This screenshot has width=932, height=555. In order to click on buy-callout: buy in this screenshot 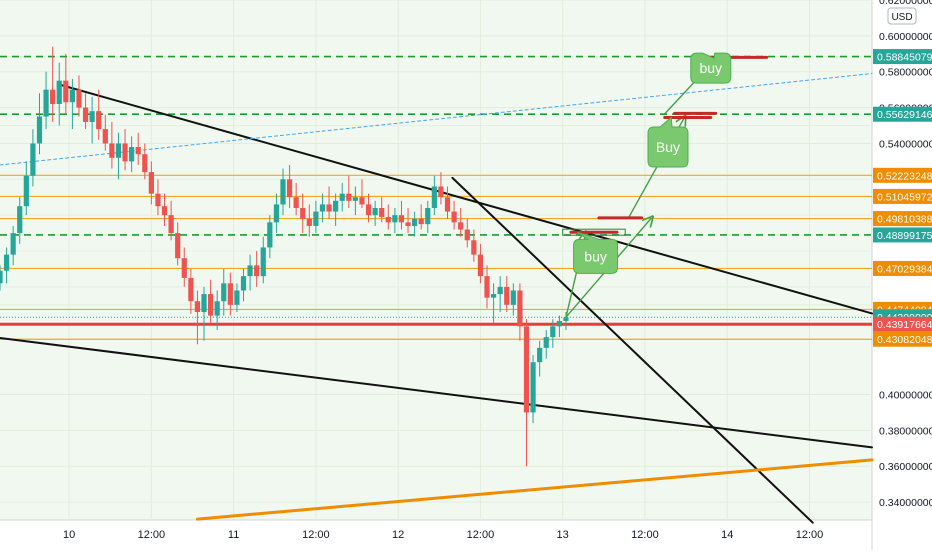, I will do `click(596, 252)`.